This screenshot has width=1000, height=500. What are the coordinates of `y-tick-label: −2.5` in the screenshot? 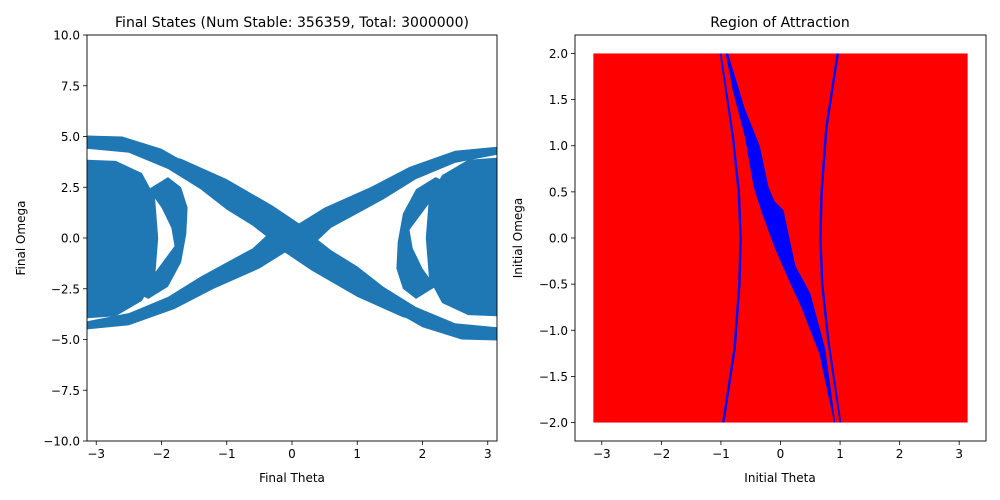 It's located at (65, 289).